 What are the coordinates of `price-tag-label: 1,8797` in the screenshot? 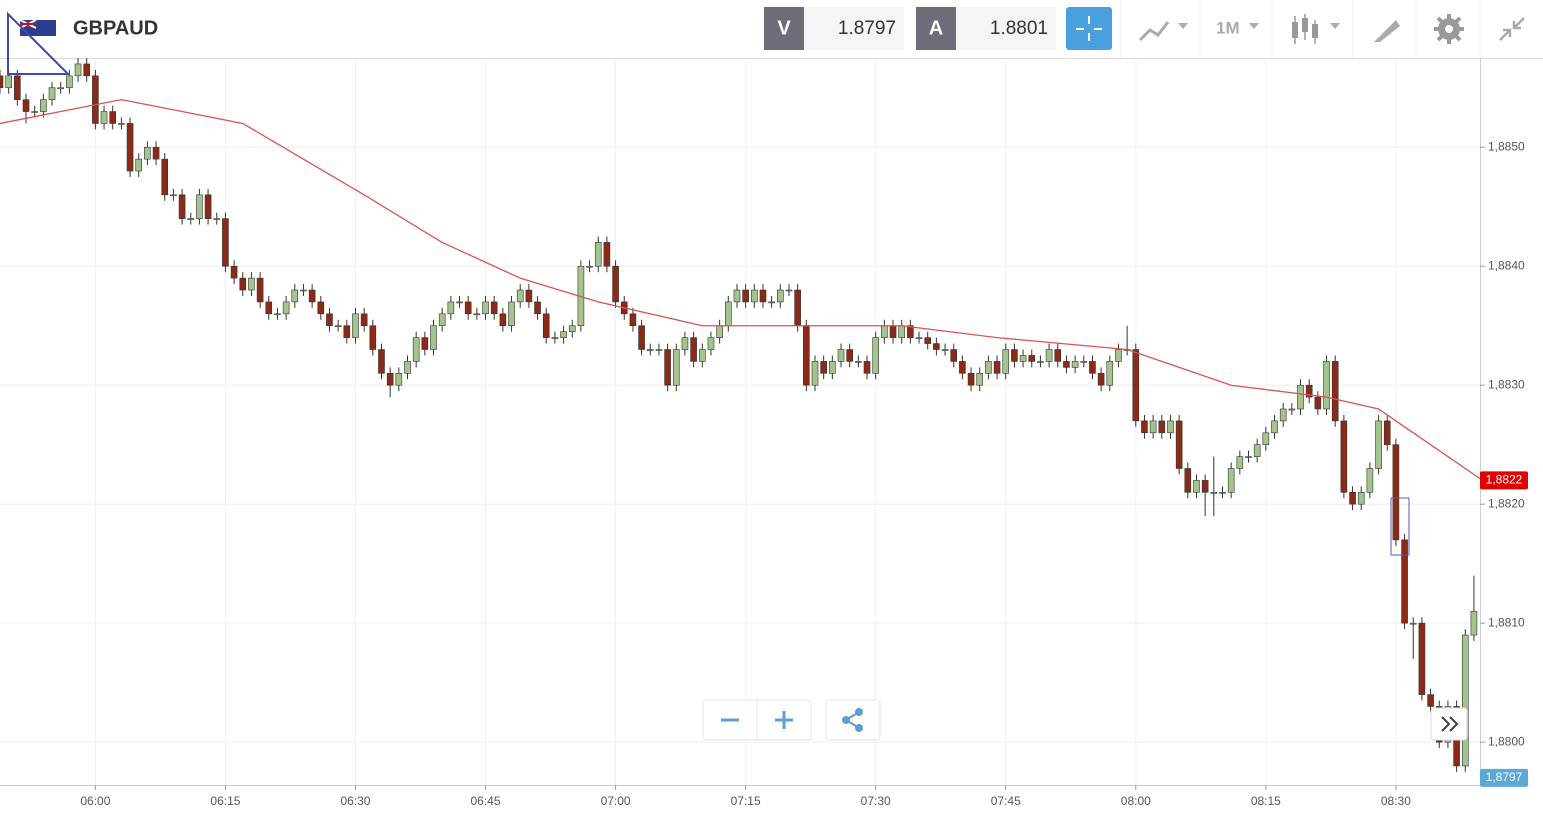 It's located at (1504, 777).